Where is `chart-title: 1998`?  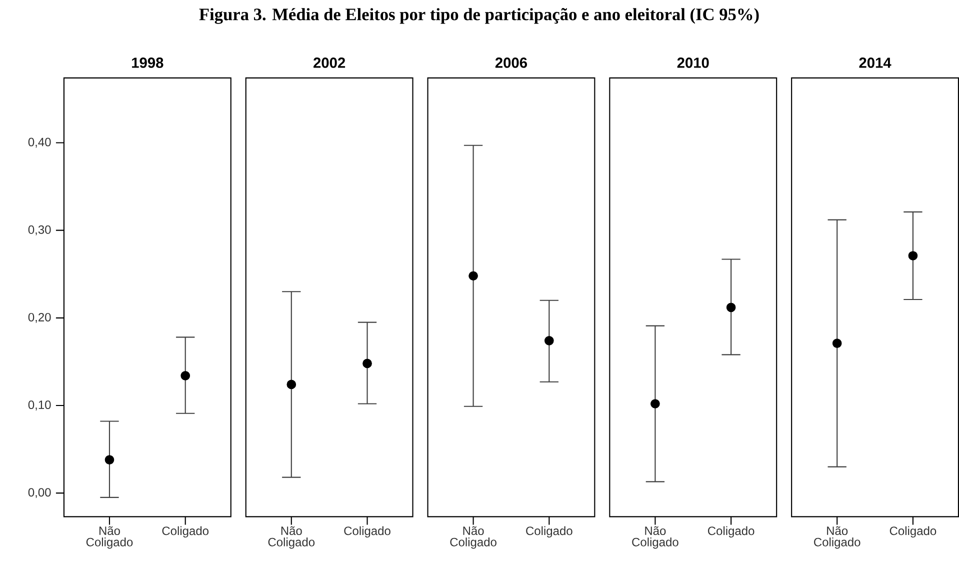
chart-title: 1998 is located at coordinates (148, 63).